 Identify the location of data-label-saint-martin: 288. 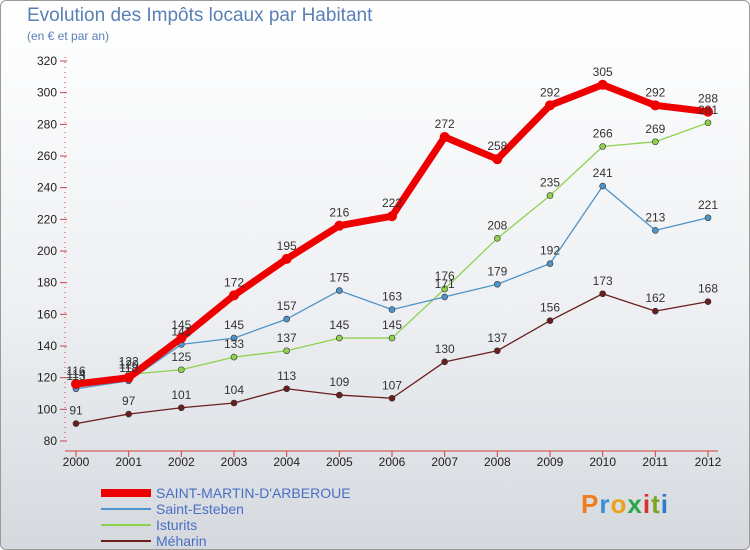
(708, 99).